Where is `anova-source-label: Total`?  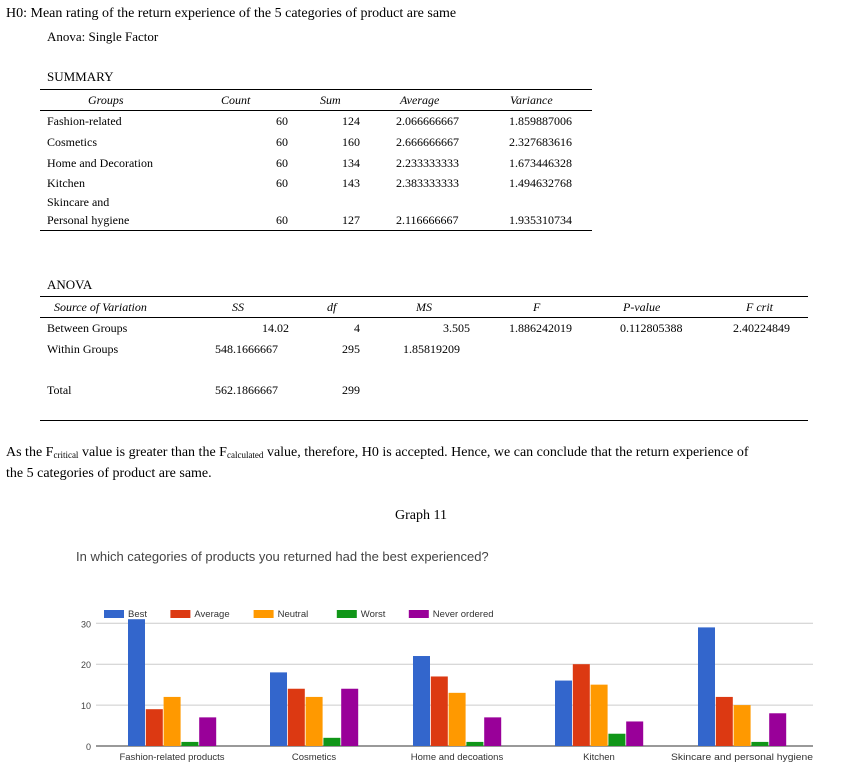 anova-source-label: Total is located at coordinates (59, 390).